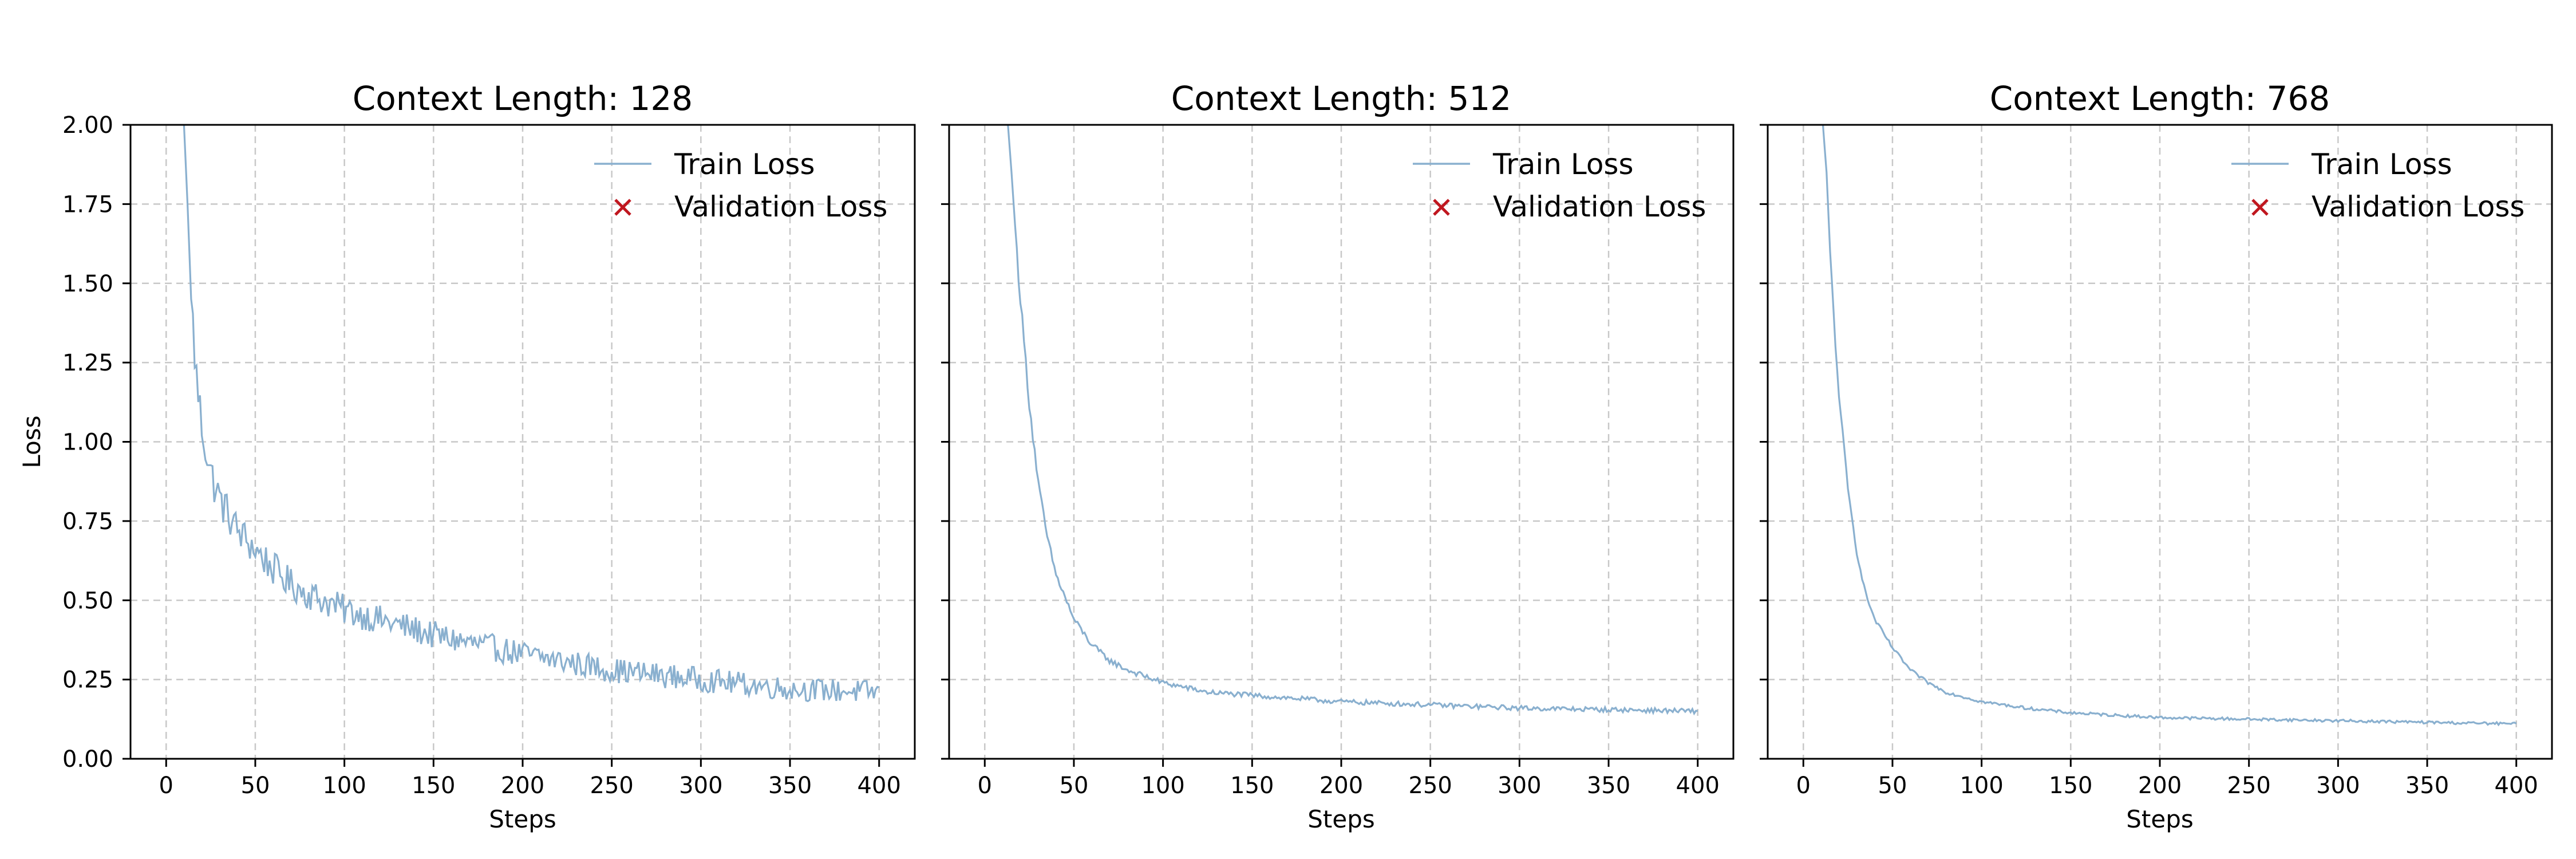  What do you see at coordinates (87, 363) in the screenshot?
I see `y-tick-label: 1.25` at bounding box center [87, 363].